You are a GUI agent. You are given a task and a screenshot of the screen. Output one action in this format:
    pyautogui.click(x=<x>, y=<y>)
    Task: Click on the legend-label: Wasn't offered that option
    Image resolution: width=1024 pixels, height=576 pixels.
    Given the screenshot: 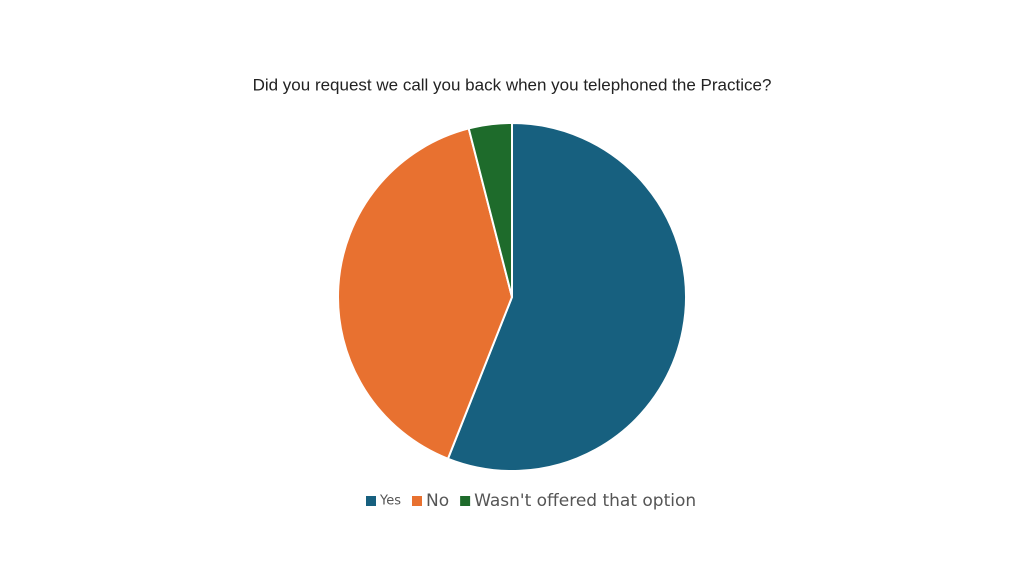 What is the action you would take?
    pyautogui.click(x=585, y=501)
    